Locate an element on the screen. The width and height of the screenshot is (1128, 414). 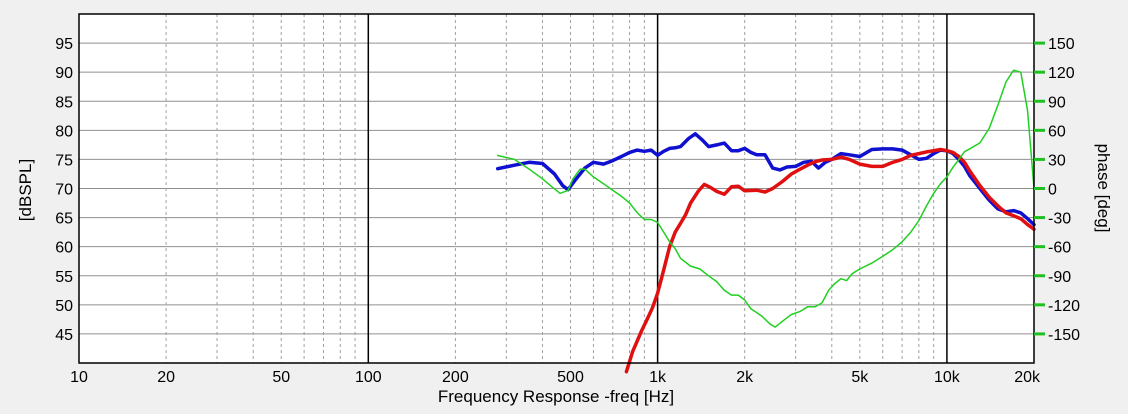
y2-tick-label: -150 is located at coordinates (1064, 335).